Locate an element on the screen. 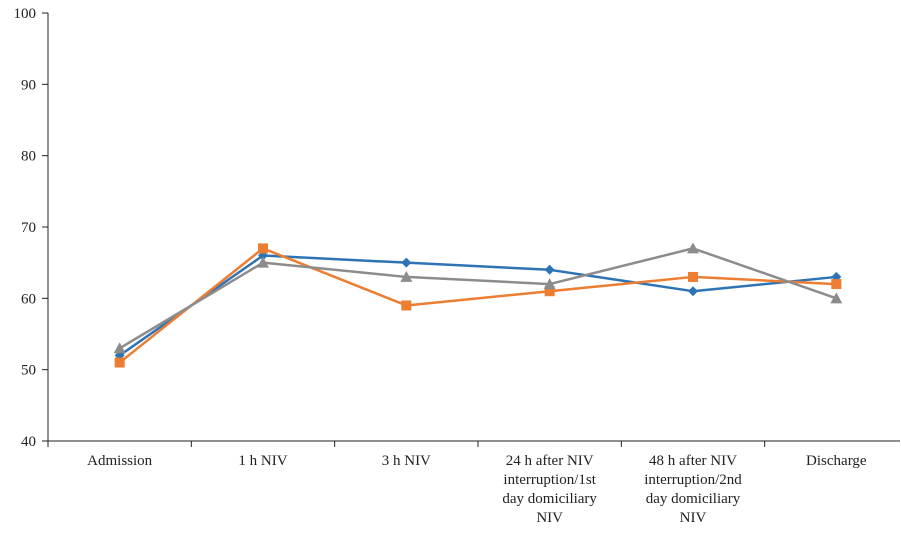 The width and height of the screenshot is (901, 537). x-tick-label-line: interruption/1st is located at coordinates (549, 480).